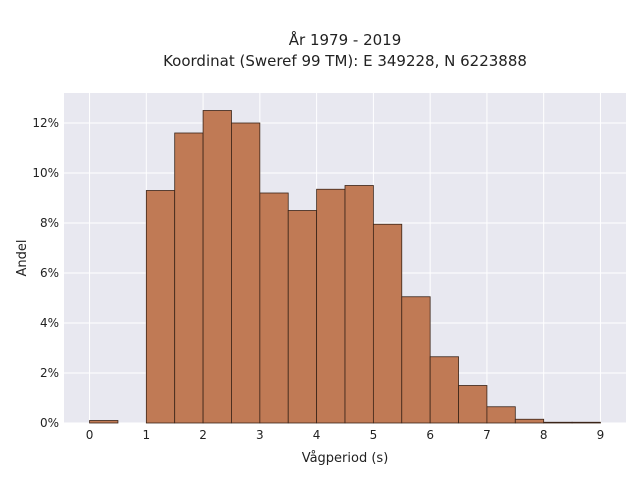 The image size is (640, 484). What do you see at coordinates (45, 123) in the screenshot?
I see `y-tick-label: 12%` at bounding box center [45, 123].